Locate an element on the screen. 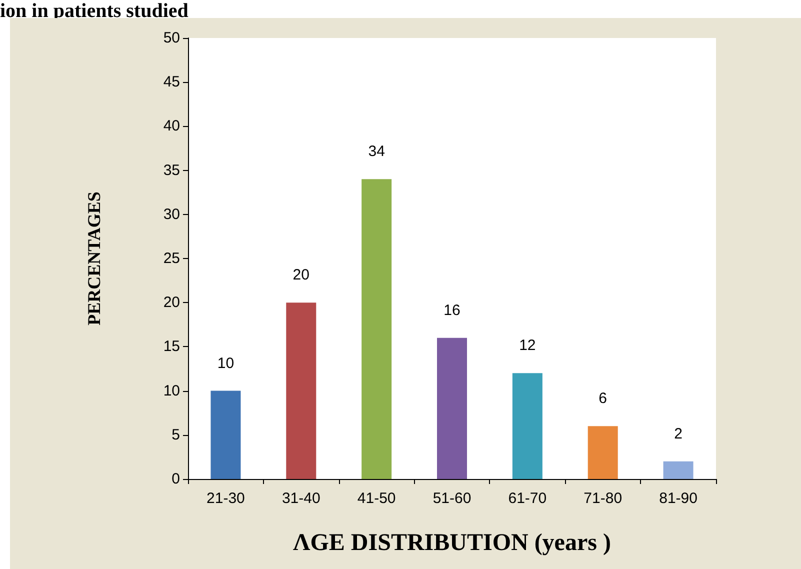 Image resolution: width=801 pixels, height=569 pixels. y-tick-label: 40 is located at coordinates (171, 126).